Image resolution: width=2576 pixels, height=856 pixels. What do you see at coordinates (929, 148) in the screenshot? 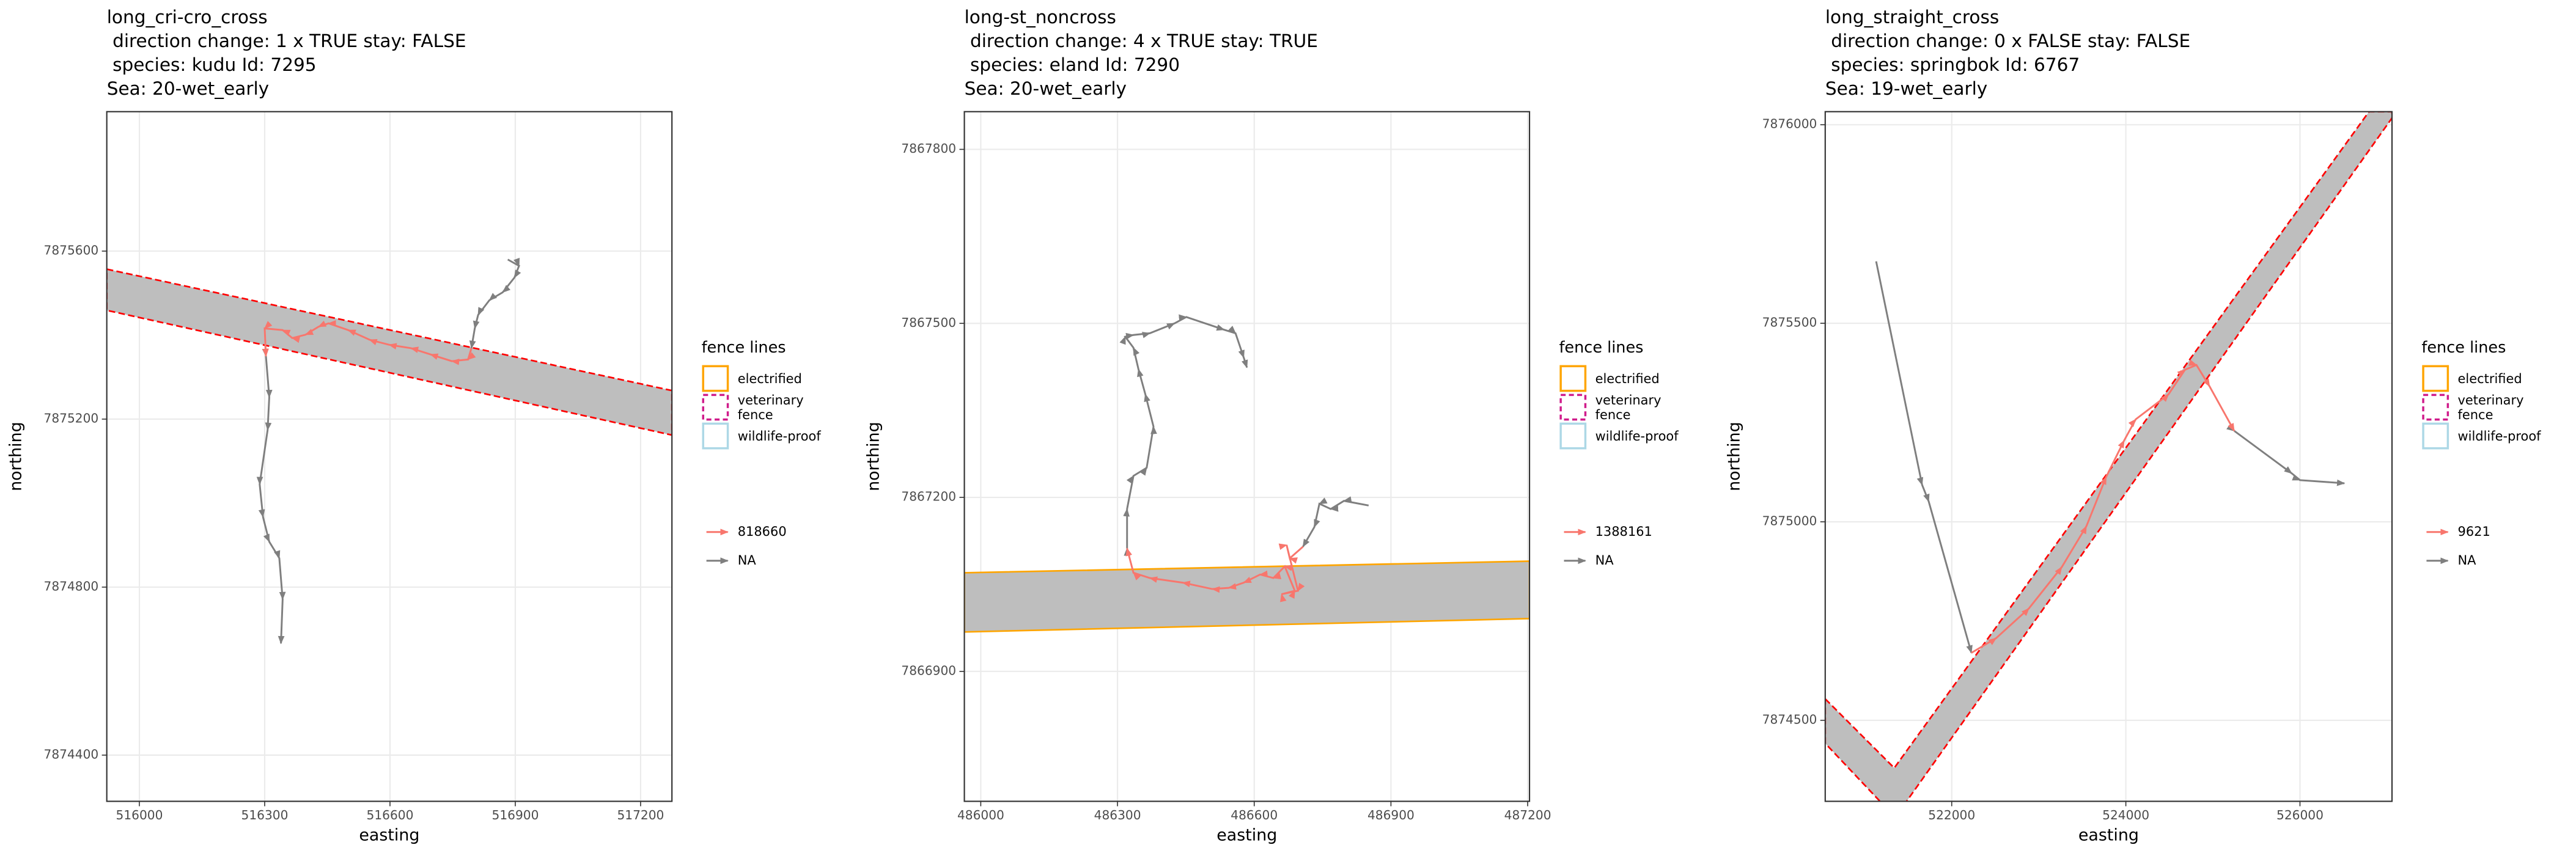
I see `y-tick-label: 7867800` at bounding box center [929, 148].